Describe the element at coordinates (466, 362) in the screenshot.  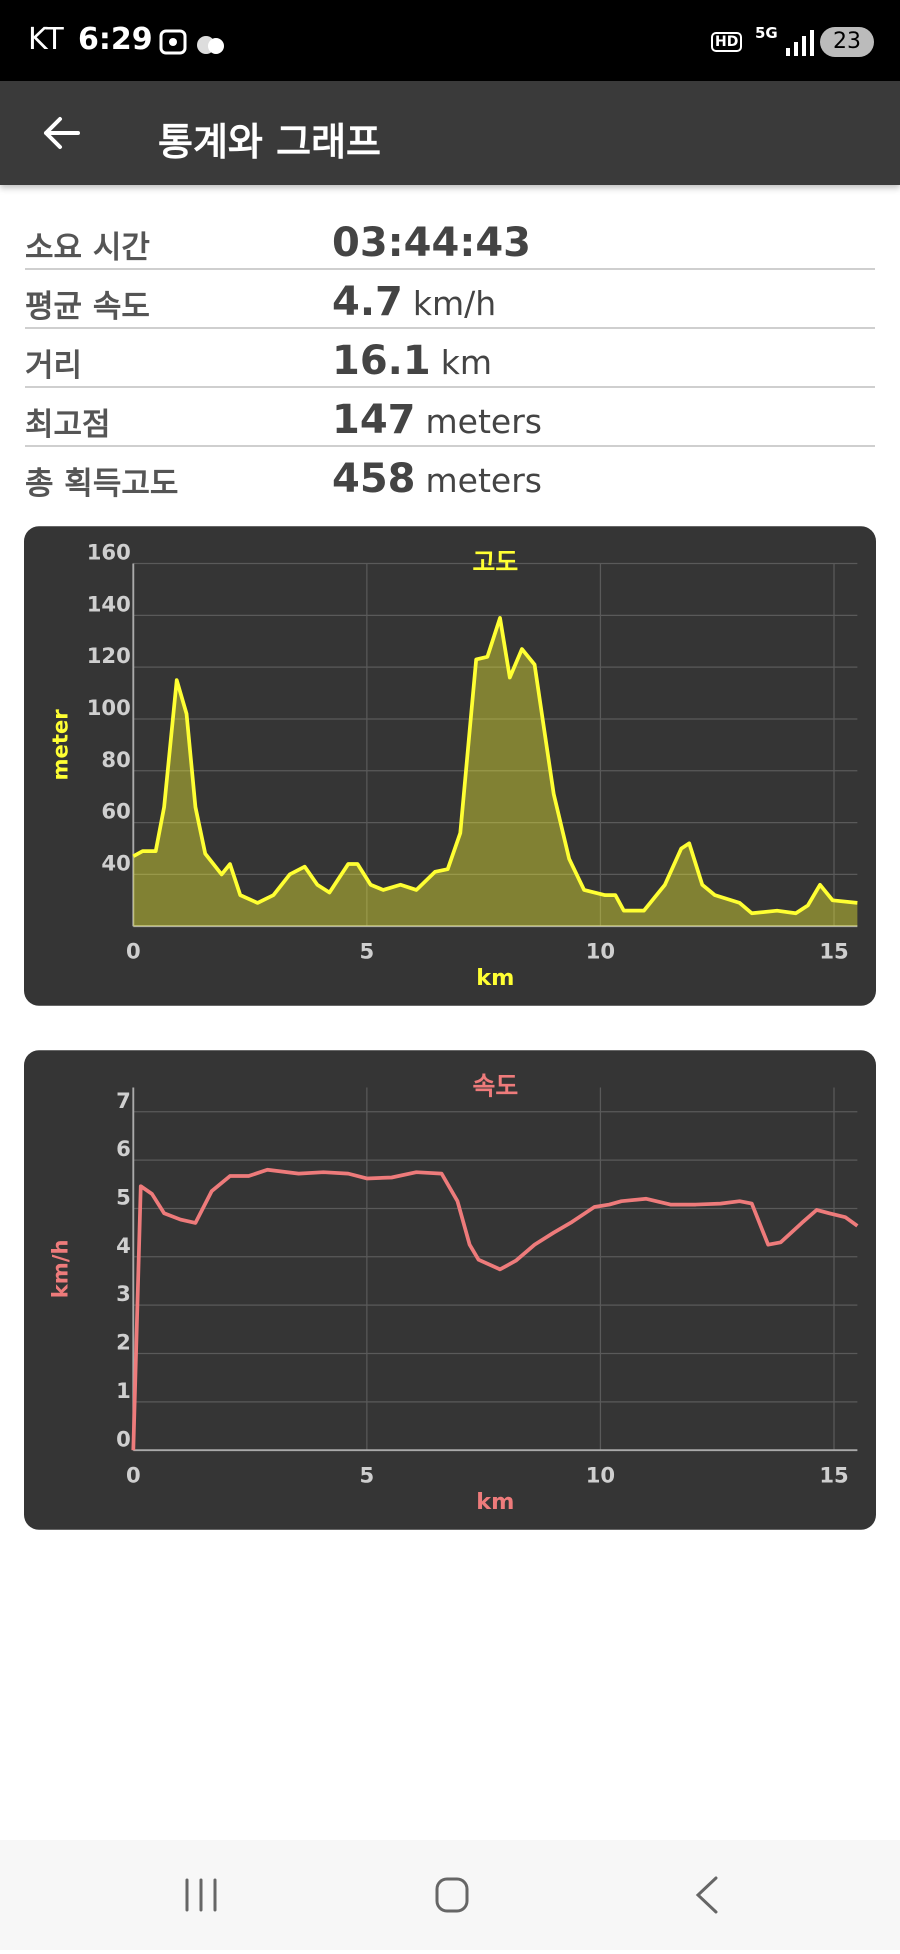
I see `stat-unit: km` at that location.